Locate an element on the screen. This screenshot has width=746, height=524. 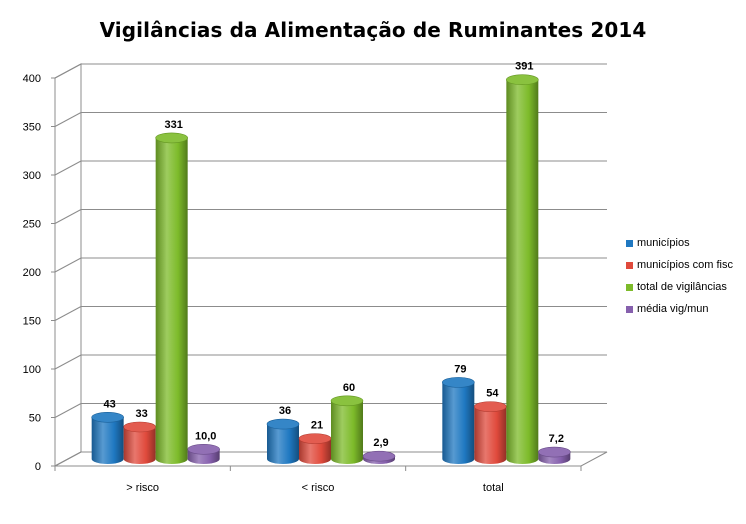
legend-label: total de vigilâncias is located at coordinates (682, 287).